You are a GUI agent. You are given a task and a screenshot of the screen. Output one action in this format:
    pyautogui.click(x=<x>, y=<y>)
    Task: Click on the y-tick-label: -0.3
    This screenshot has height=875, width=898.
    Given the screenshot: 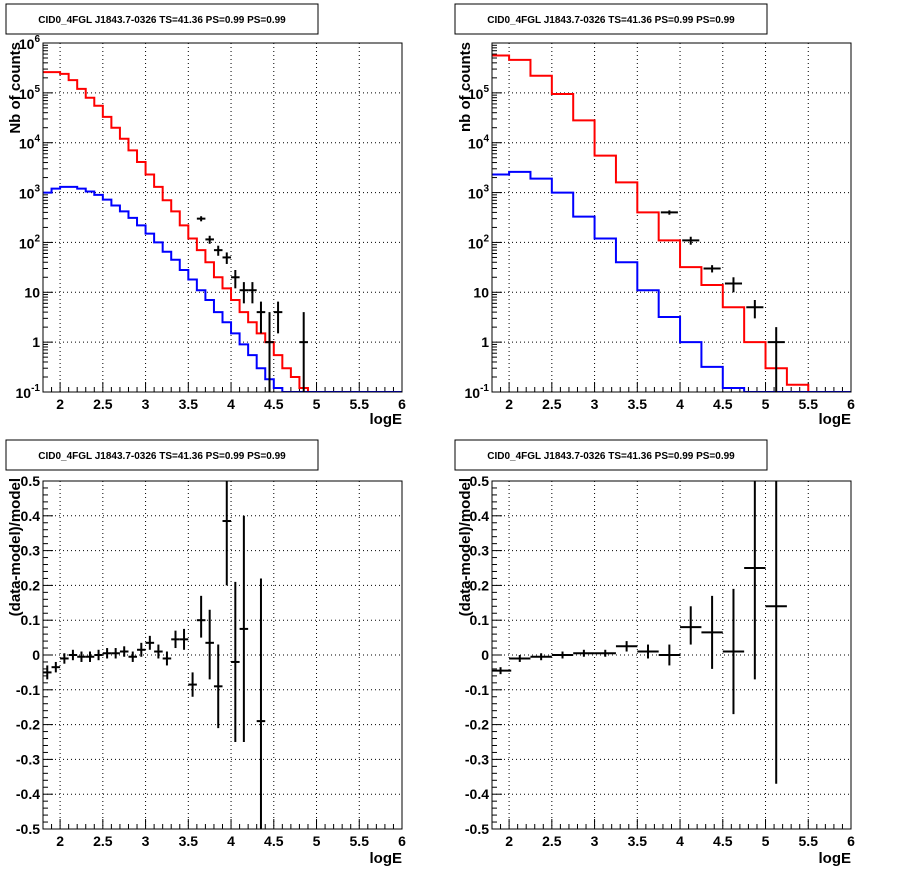 What is the action you would take?
    pyautogui.click(x=477, y=759)
    